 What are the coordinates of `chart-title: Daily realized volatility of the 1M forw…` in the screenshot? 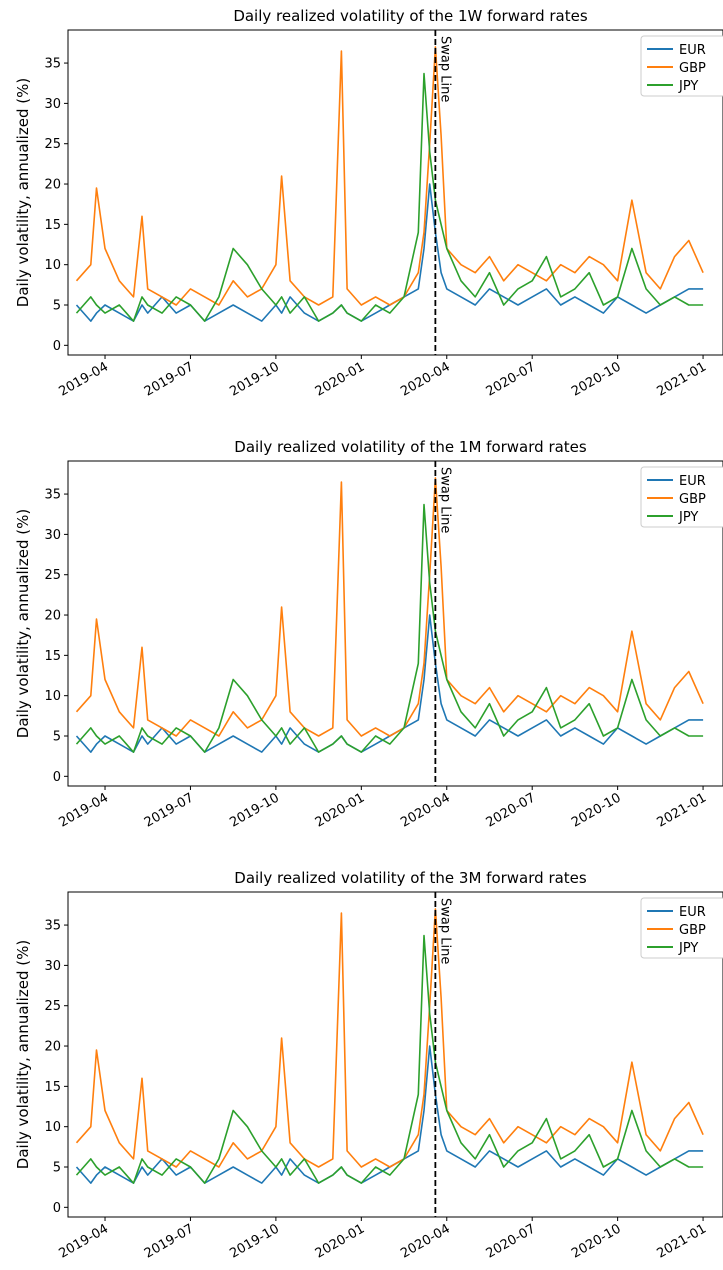 It's located at (410, 447).